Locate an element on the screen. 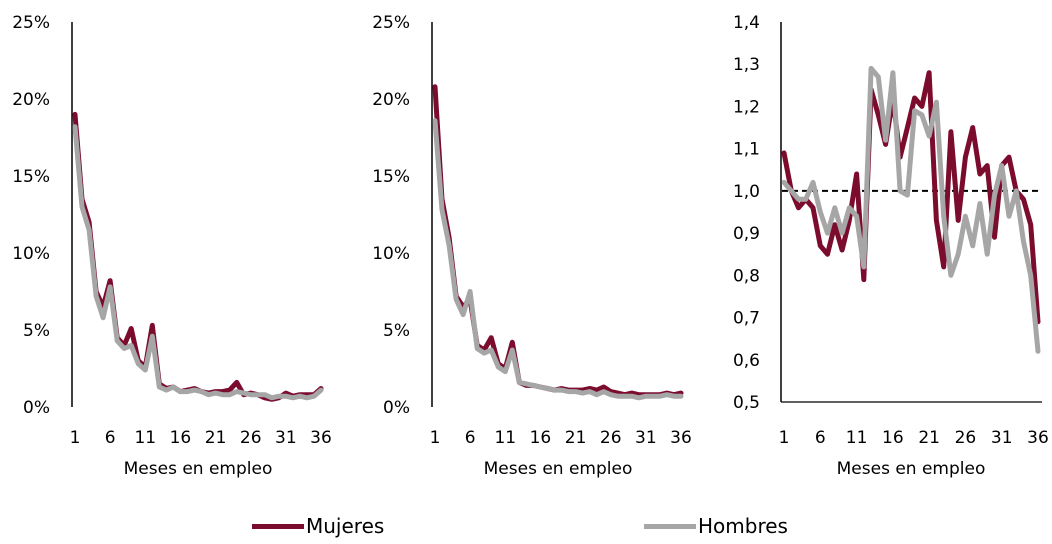 This screenshot has width=1052, height=544. y-tick-label: 0,7 is located at coordinates (746, 319).